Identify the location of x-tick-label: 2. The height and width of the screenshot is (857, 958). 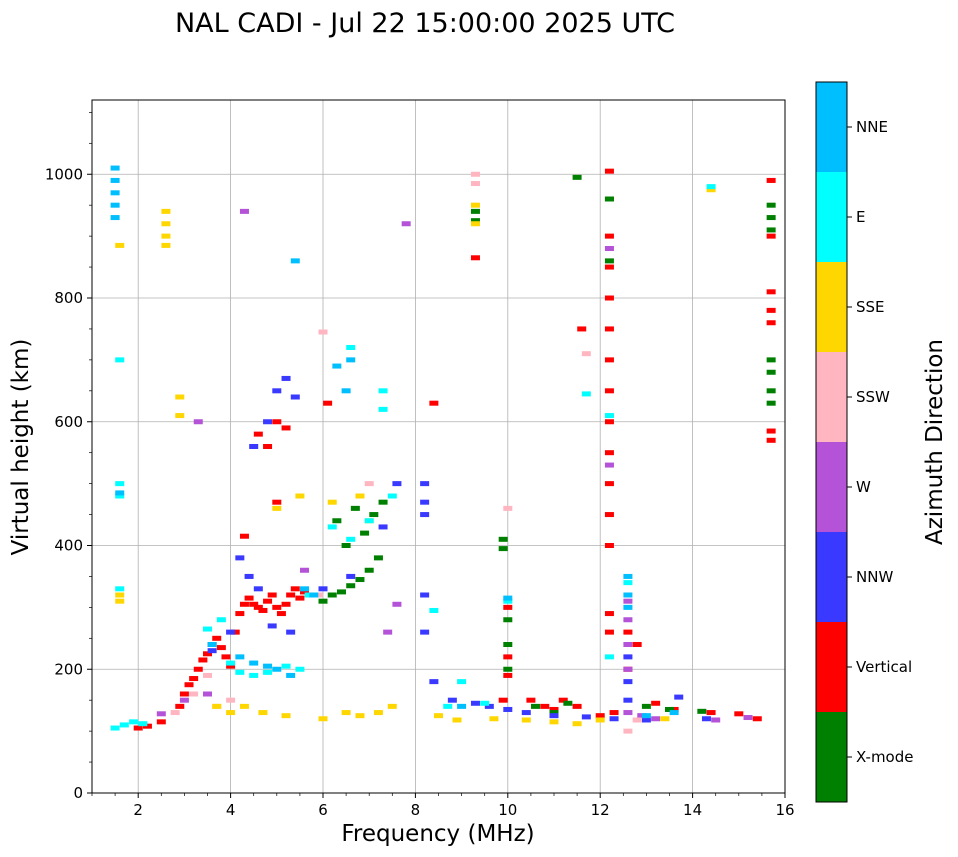
(138, 810).